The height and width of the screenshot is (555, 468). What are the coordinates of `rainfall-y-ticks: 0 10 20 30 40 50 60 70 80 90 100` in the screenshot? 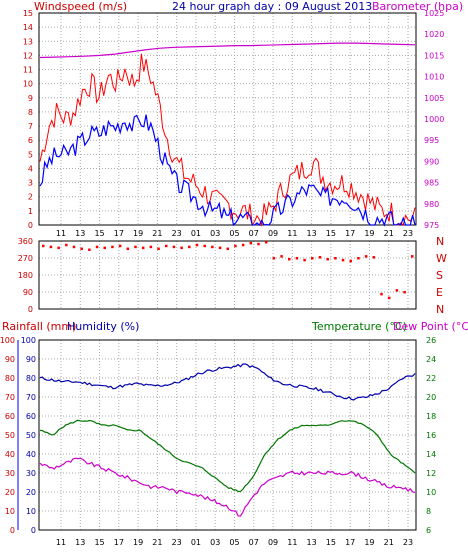 It's located at (7, 435).